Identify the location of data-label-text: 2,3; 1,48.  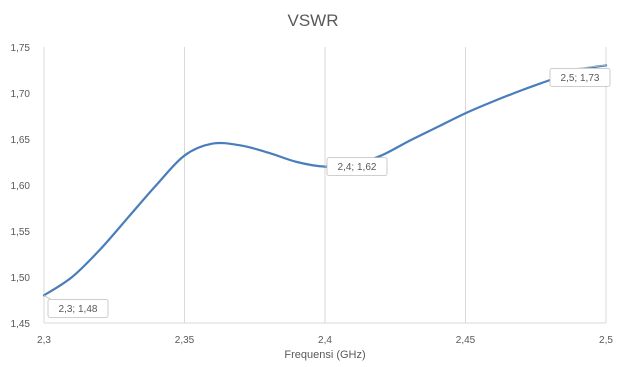
(78, 309).